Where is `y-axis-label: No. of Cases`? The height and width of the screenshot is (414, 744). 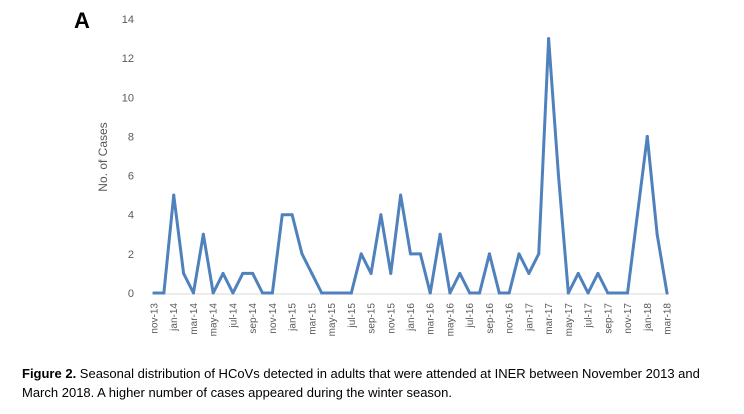 y-axis-label: No. of Cases is located at coordinates (103, 156).